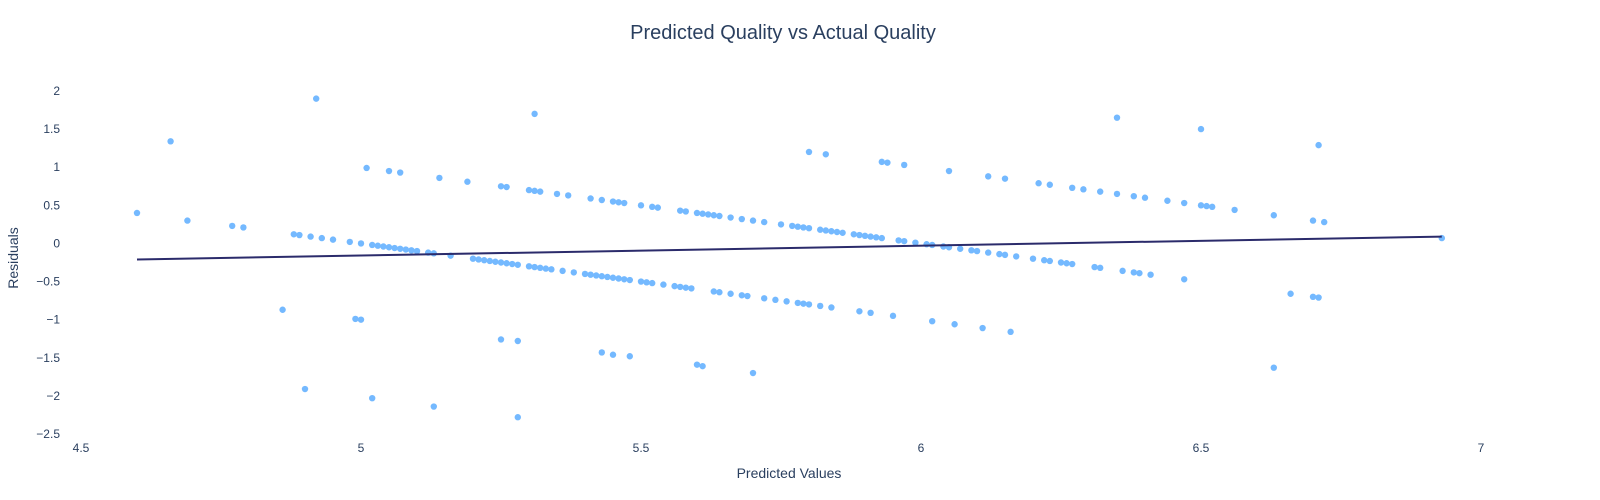 Image resolution: width=1600 pixels, height=500 pixels. I want to click on y-tick-label: −1, so click(53, 320).